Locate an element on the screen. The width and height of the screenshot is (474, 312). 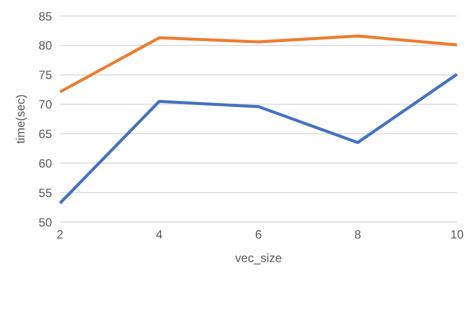
x-tick-label: 2 is located at coordinates (60, 235).